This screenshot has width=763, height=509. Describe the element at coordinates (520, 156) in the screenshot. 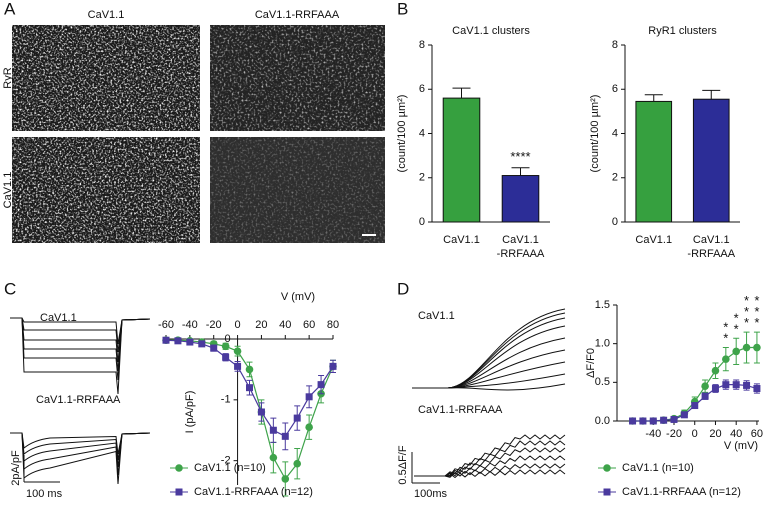

I see `significance: ****` at that location.